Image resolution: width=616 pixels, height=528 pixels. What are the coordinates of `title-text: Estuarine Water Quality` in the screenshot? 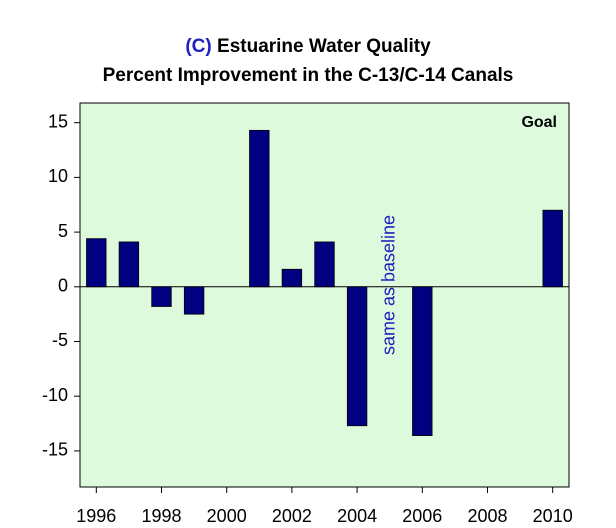 It's located at (324, 46).